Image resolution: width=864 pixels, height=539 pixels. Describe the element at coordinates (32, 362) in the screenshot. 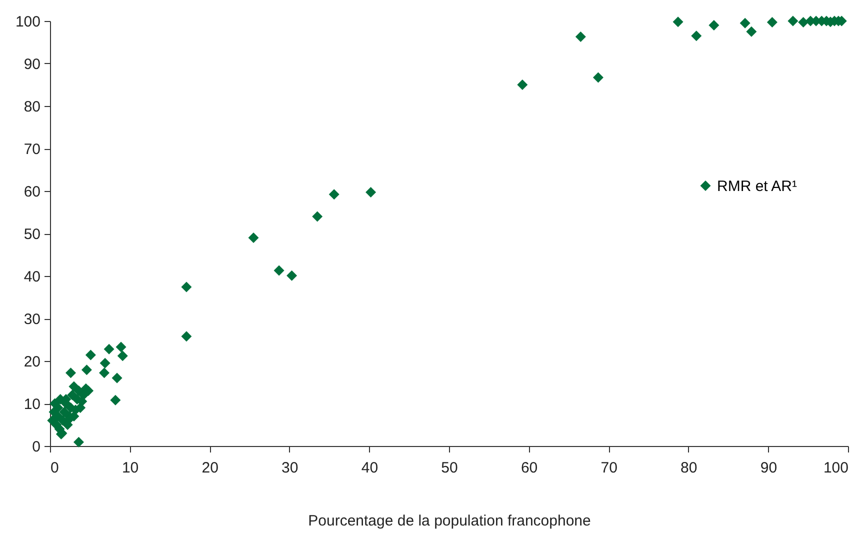

I see `y-tick-label: 20` at that location.